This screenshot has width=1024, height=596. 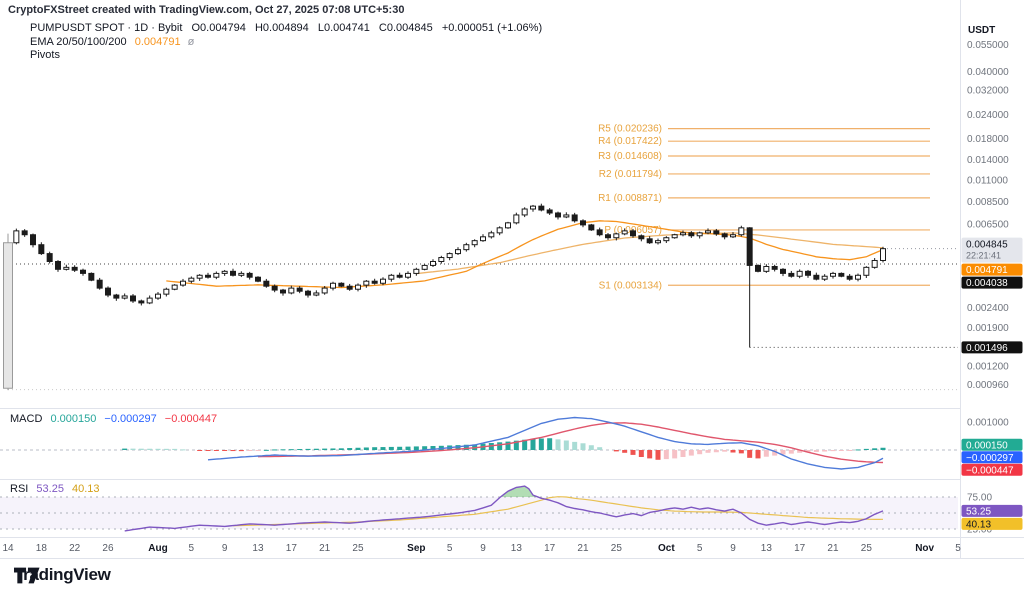 I want to click on price-tick: 0.000960, so click(x=988, y=385).